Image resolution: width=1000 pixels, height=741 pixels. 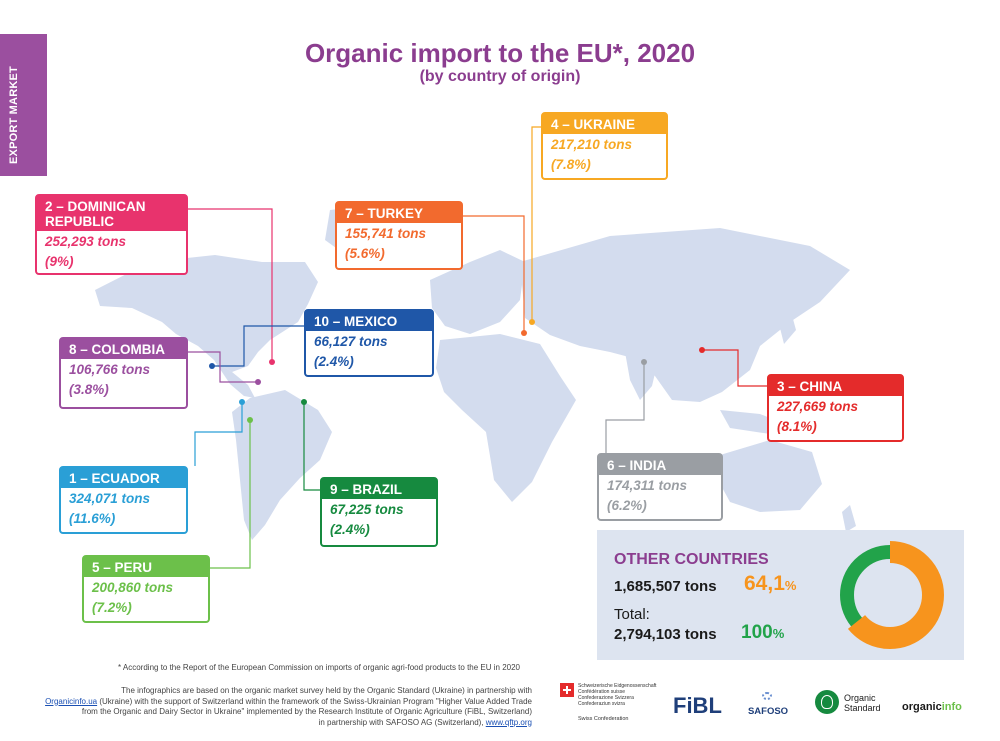 What do you see at coordinates (369, 321) in the screenshot?
I see `country-name: 10 – MEXICO` at bounding box center [369, 321].